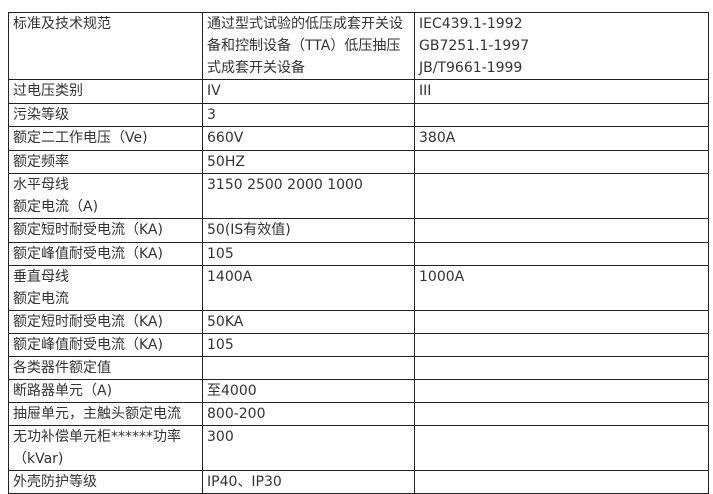 The height and width of the screenshot is (494, 713). I want to click on spec-value-cell: 50KA, so click(308, 322).